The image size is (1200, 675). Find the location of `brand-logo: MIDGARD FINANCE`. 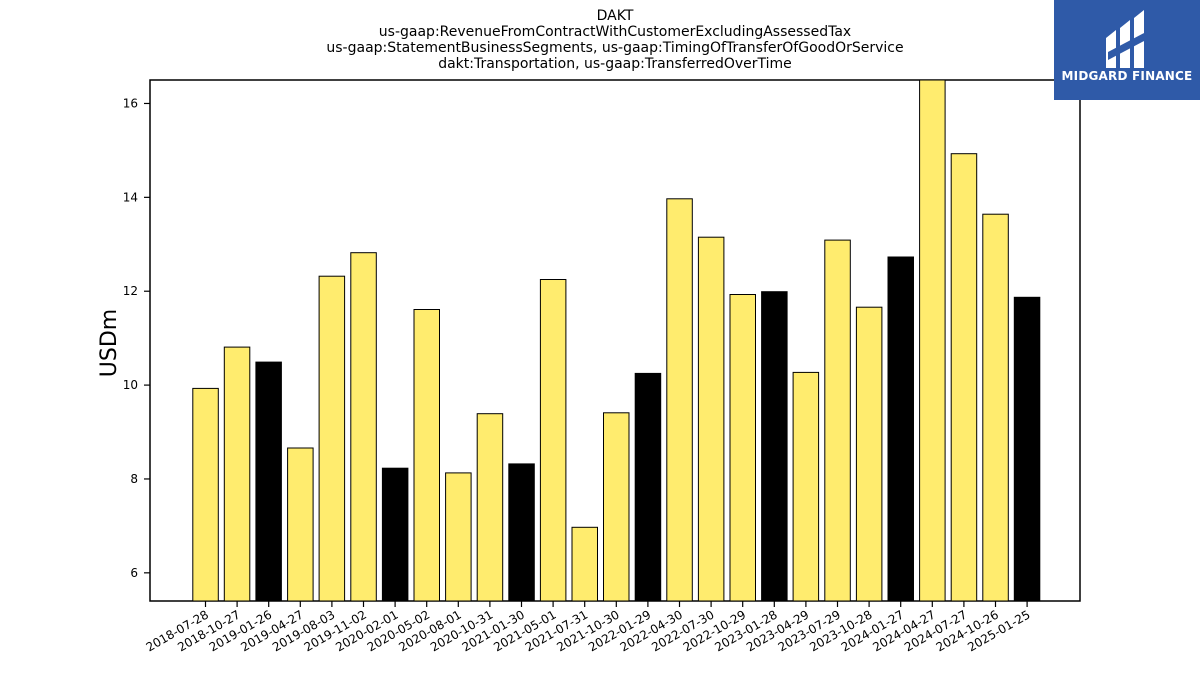

brand-logo: MIDGARD FINANCE is located at coordinates (1127, 50).